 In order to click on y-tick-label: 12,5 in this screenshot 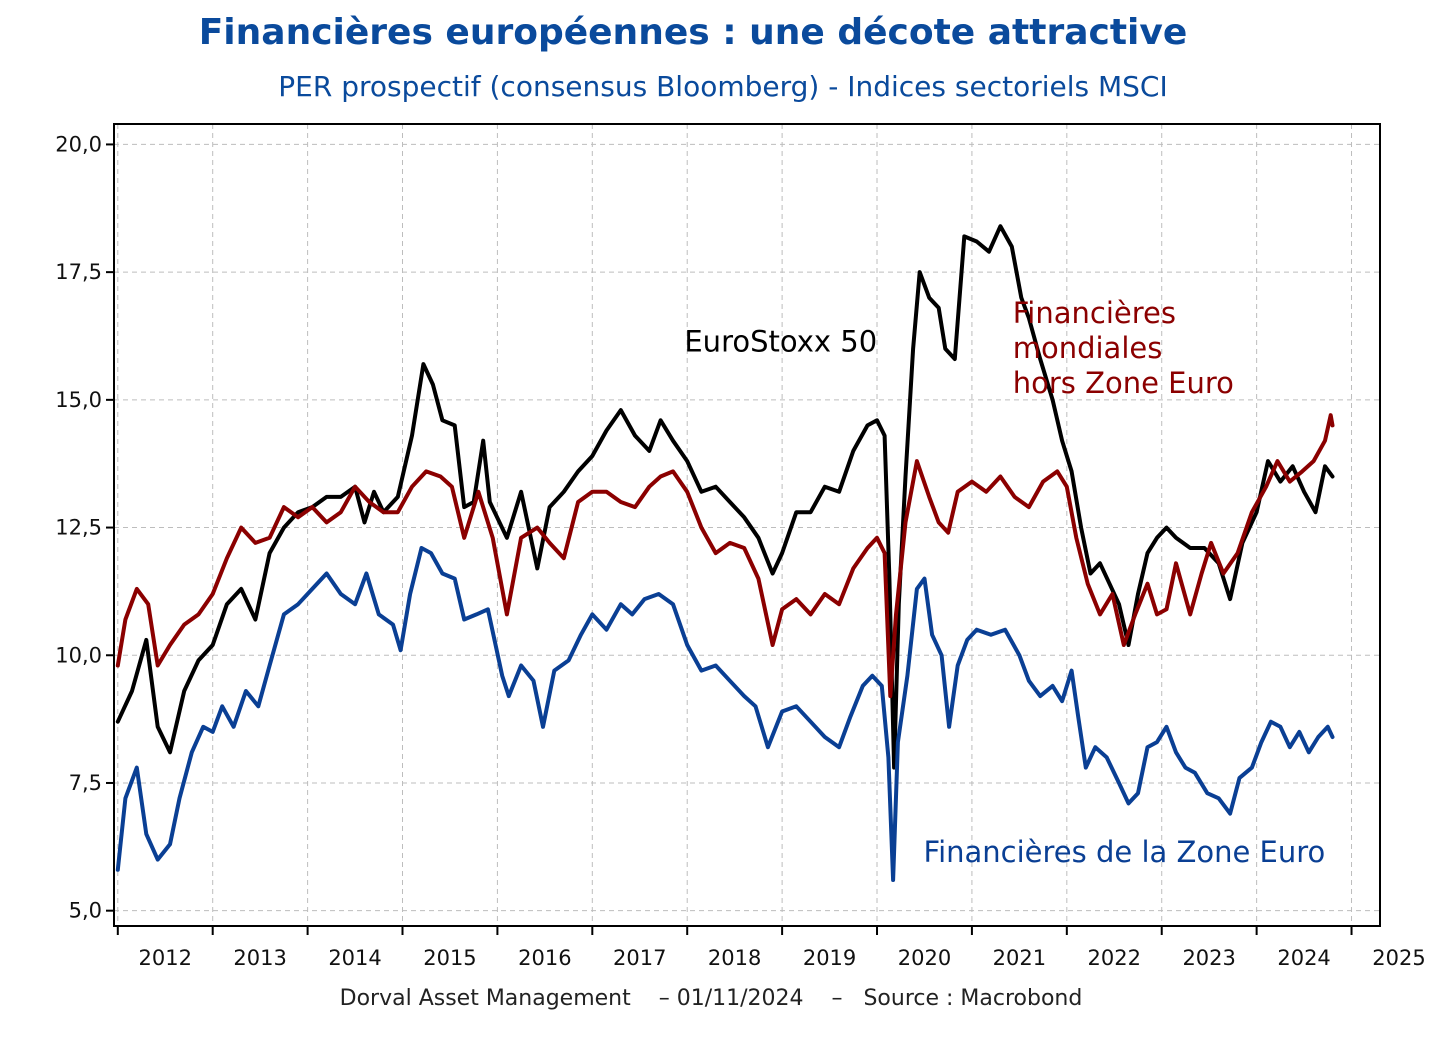, I will do `click(78, 528)`.